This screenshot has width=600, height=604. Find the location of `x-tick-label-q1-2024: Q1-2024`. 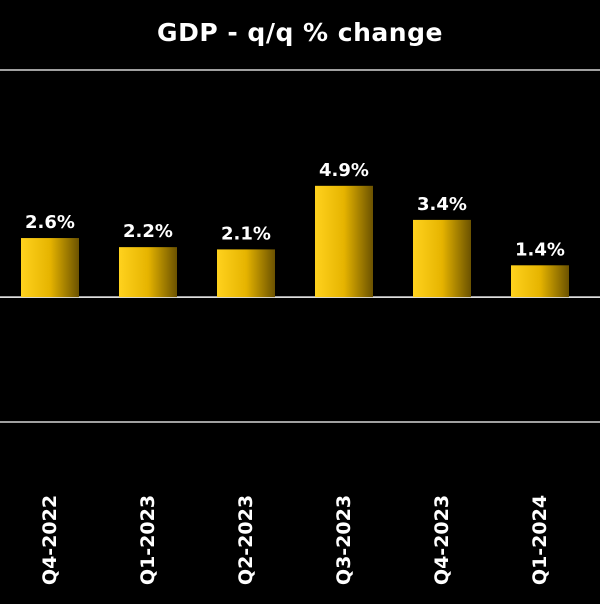

x-tick-label-q1-2024: Q1-2024 is located at coordinates (540, 540).